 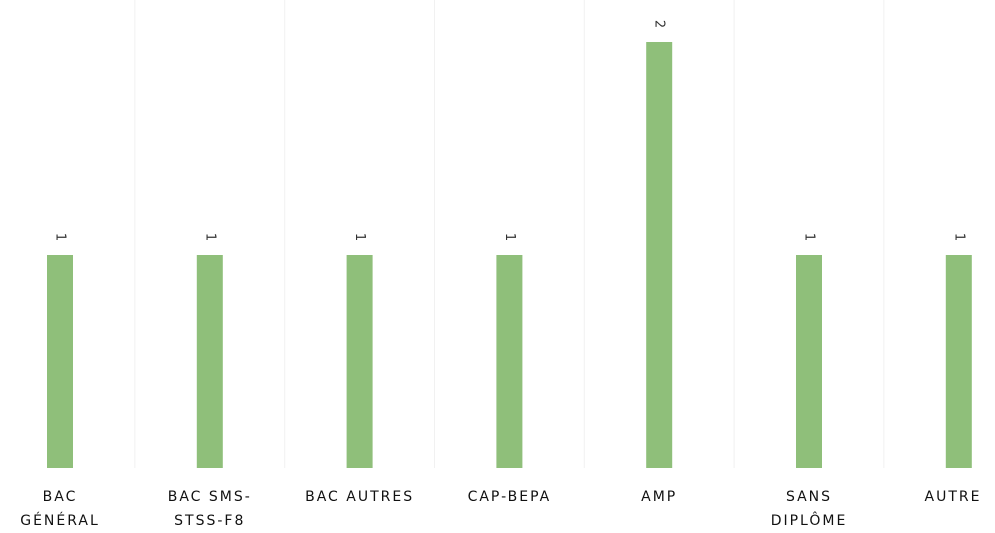 I want to click on category-label-line: BAC SMS-, so click(x=210, y=497).